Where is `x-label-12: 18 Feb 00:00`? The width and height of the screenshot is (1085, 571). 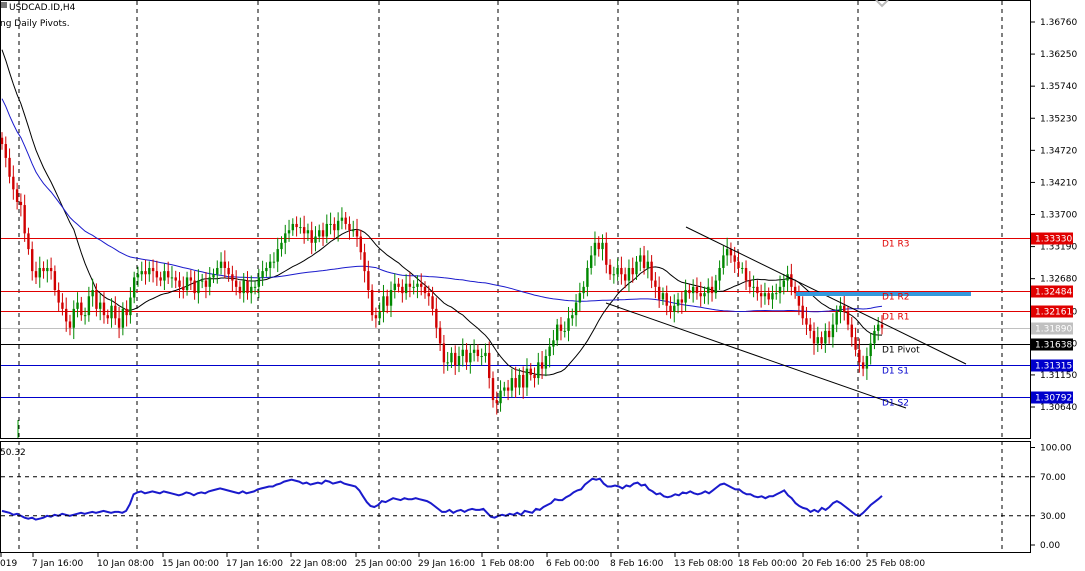 x-label-12: 18 Feb 00:00 is located at coordinates (767, 564).